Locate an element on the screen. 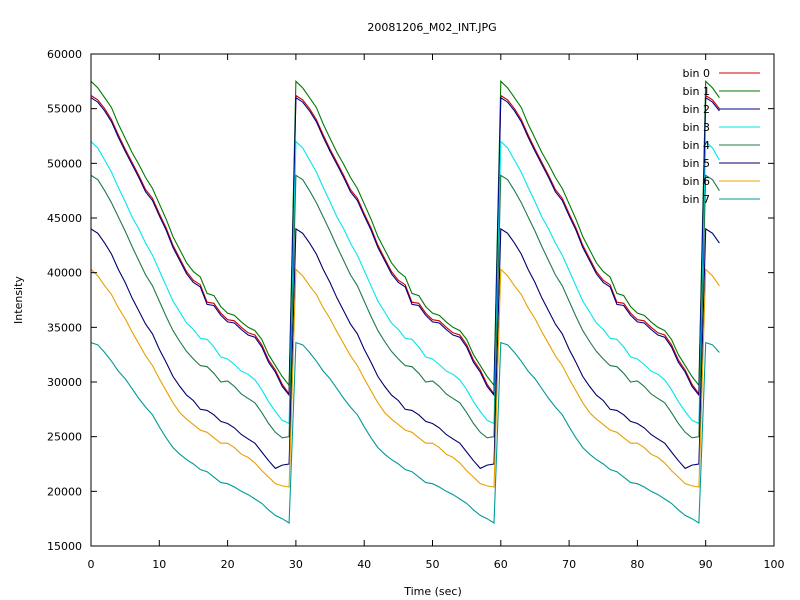 Image resolution: width=800 pixels, height=600 pixels. x-tick-label: 50 is located at coordinates (433, 564).